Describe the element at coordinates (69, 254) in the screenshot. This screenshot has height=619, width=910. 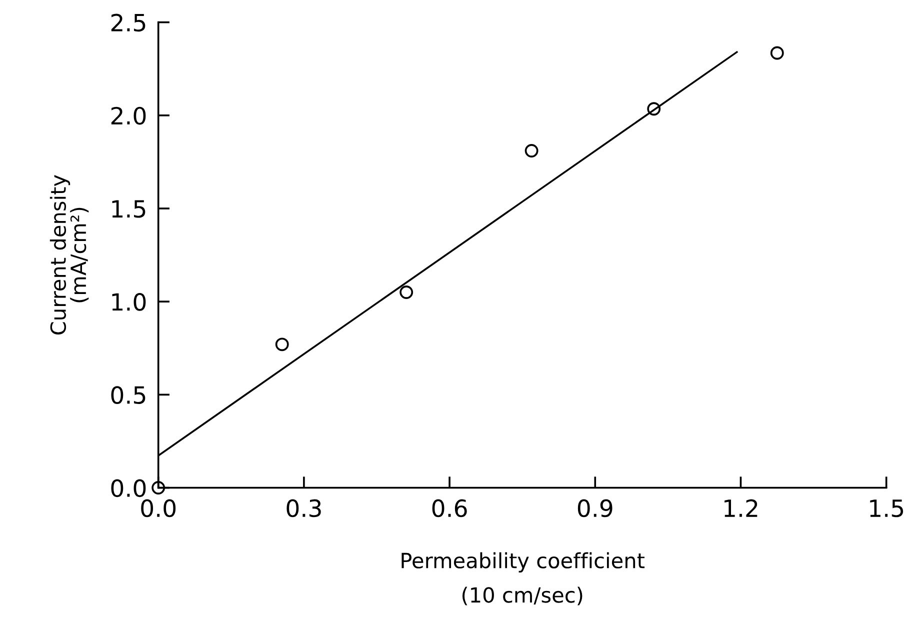
I see `y-axis-title: Current density (mA/cm²)` at that location.